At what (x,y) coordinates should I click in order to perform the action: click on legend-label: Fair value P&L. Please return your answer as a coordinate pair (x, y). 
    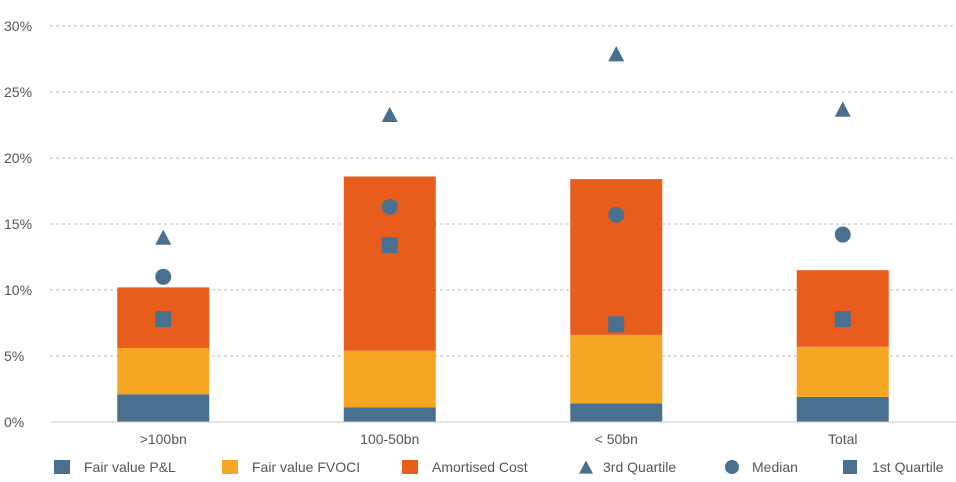
    Looking at the image, I should click on (130, 467).